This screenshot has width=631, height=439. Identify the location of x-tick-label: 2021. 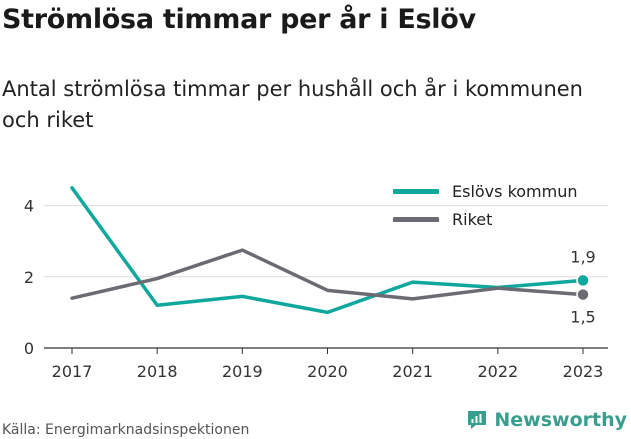
(412, 371).